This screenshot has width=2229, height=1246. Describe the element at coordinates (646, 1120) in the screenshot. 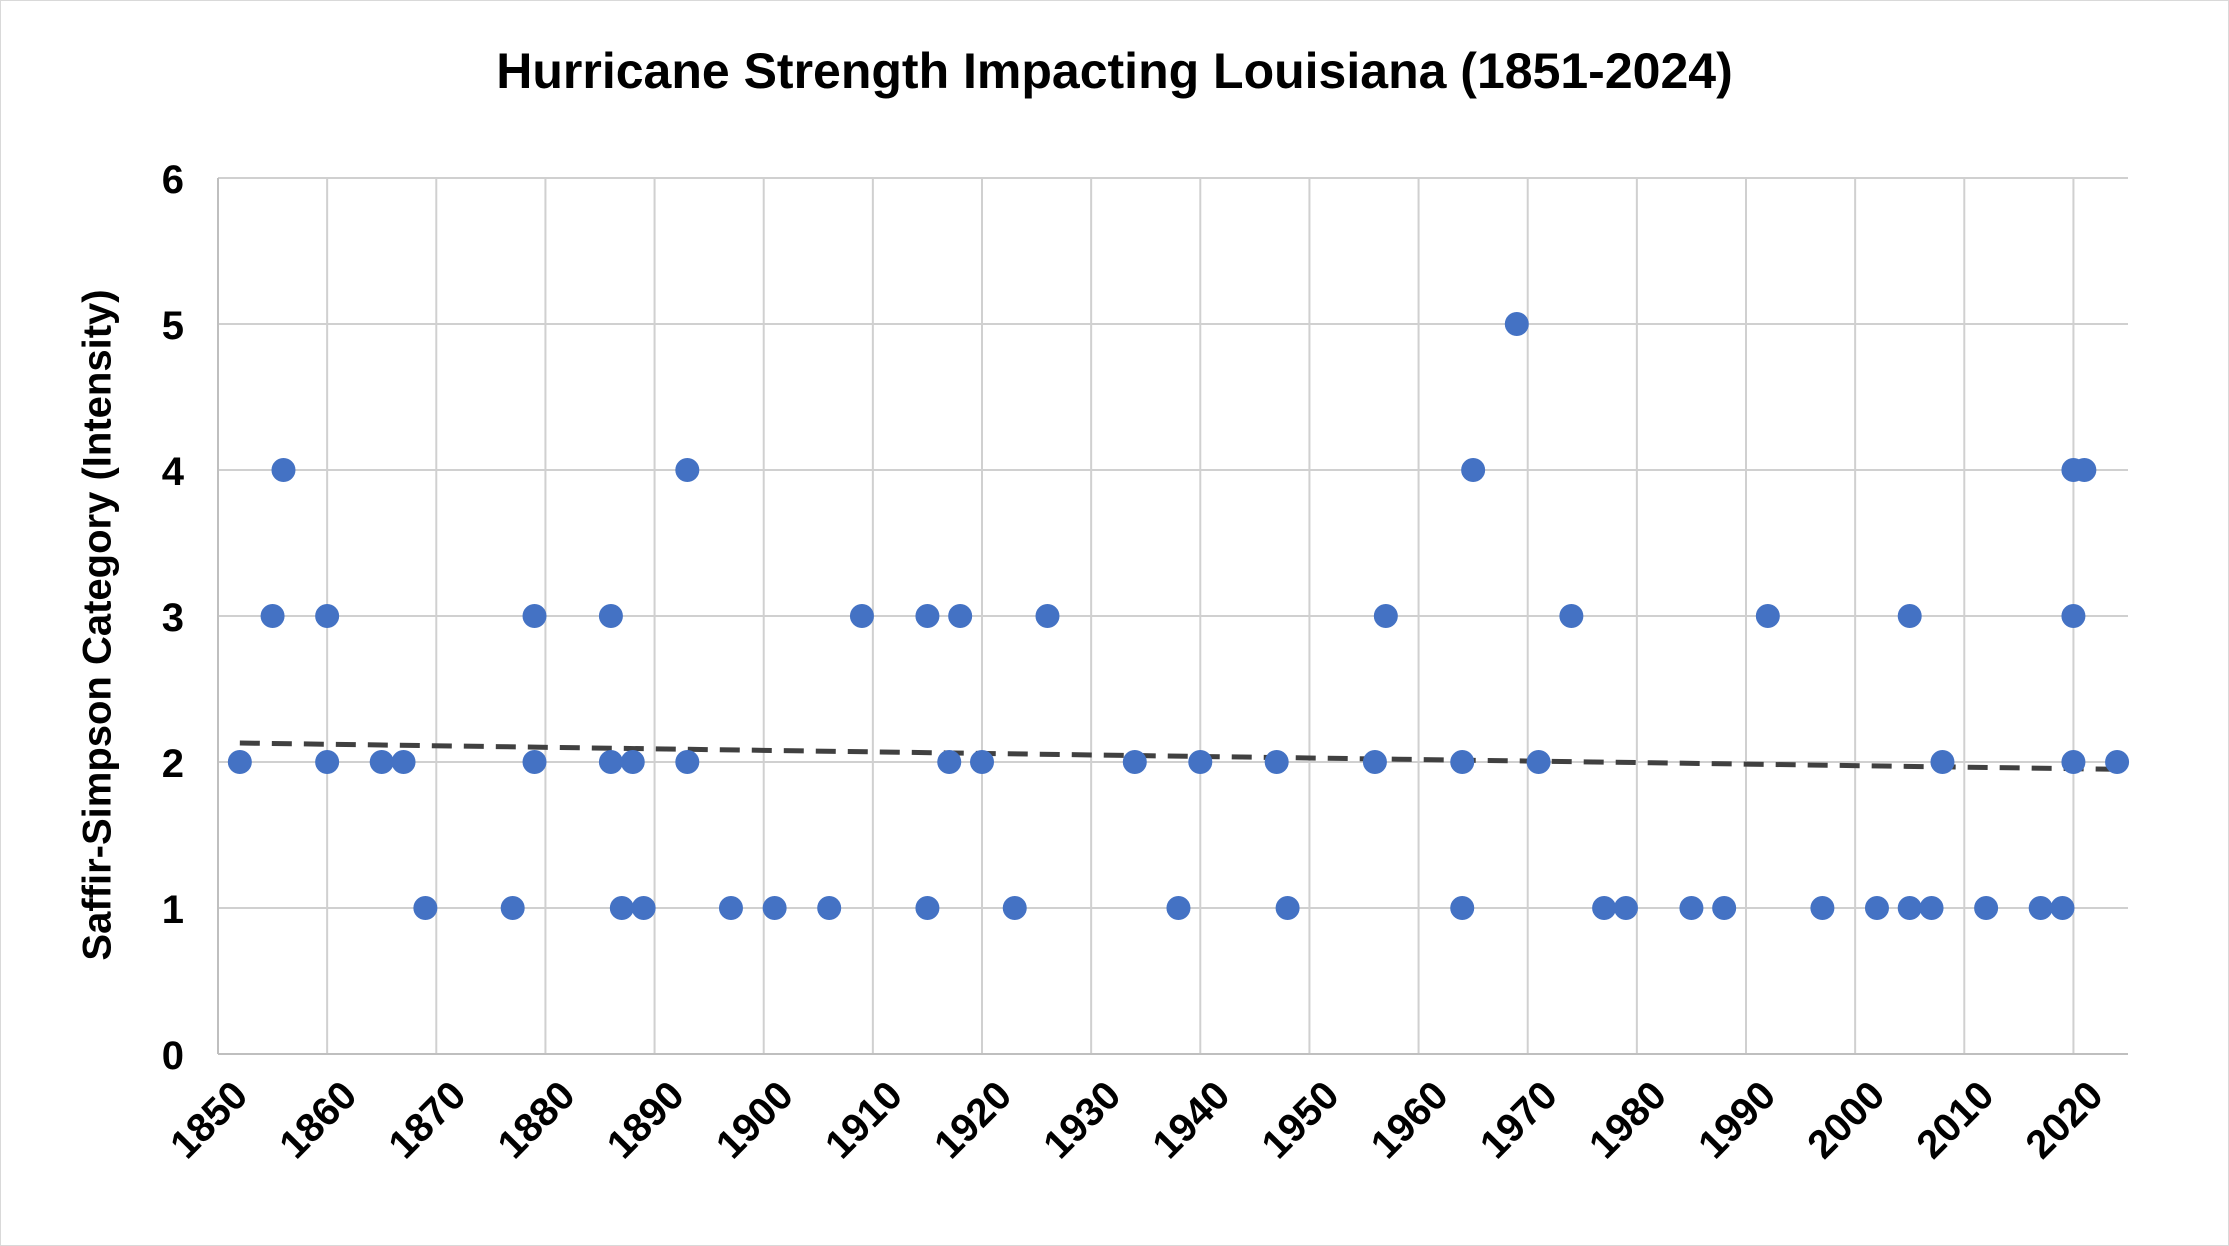

I see `x-tick-label: 1890` at that location.